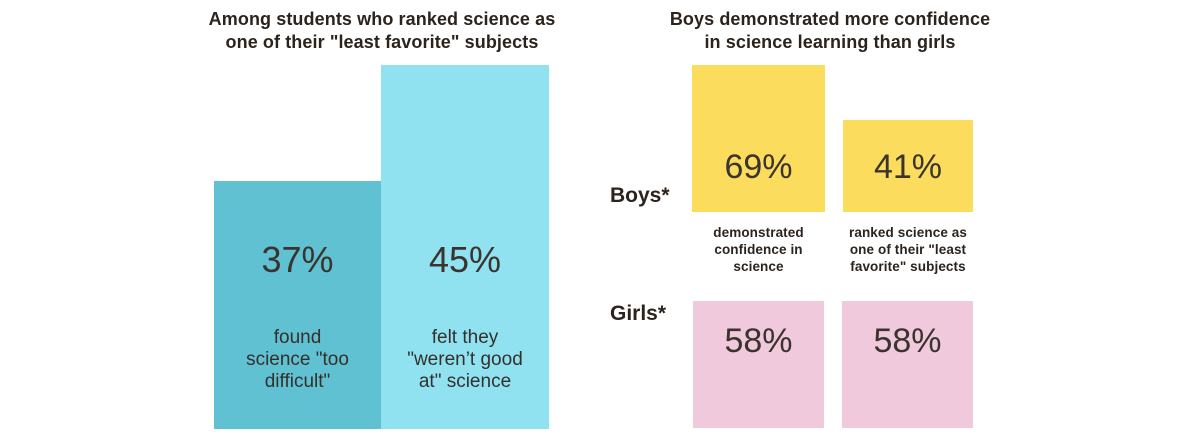 This screenshot has height=439, width=1198. Describe the element at coordinates (297, 259) in the screenshot. I see `bar-value-label: 37%` at that location.